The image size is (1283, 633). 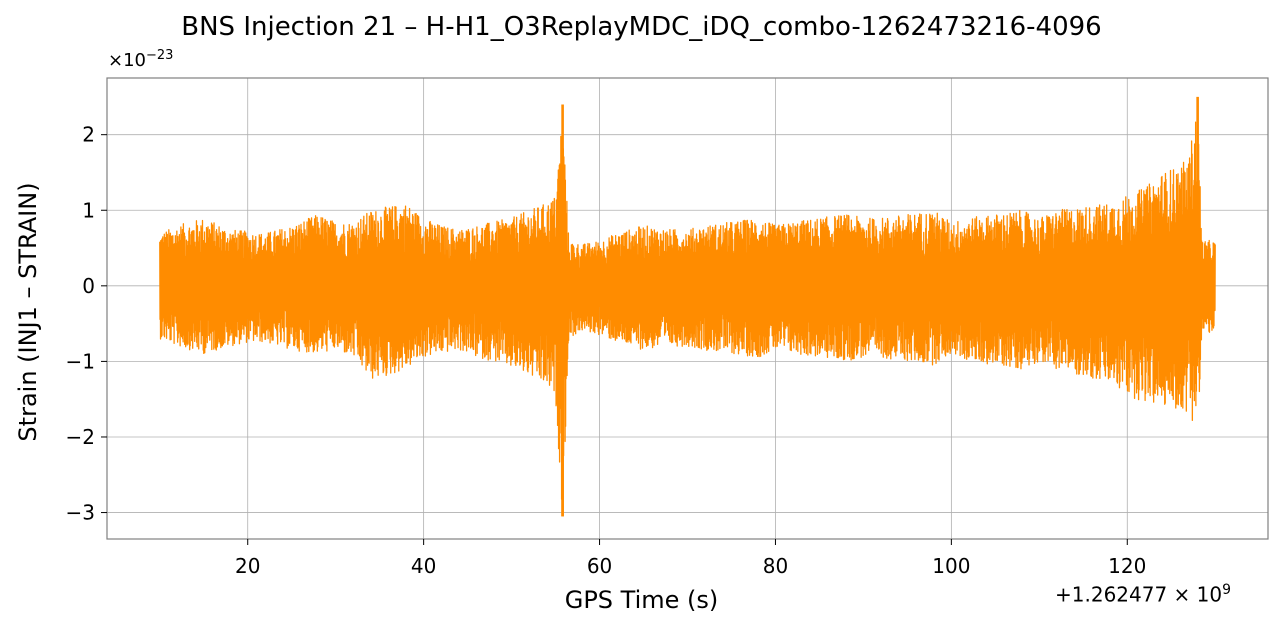 What do you see at coordinates (1227, 590) in the screenshot?
I see `x-offset-exponent: 9` at bounding box center [1227, 590].